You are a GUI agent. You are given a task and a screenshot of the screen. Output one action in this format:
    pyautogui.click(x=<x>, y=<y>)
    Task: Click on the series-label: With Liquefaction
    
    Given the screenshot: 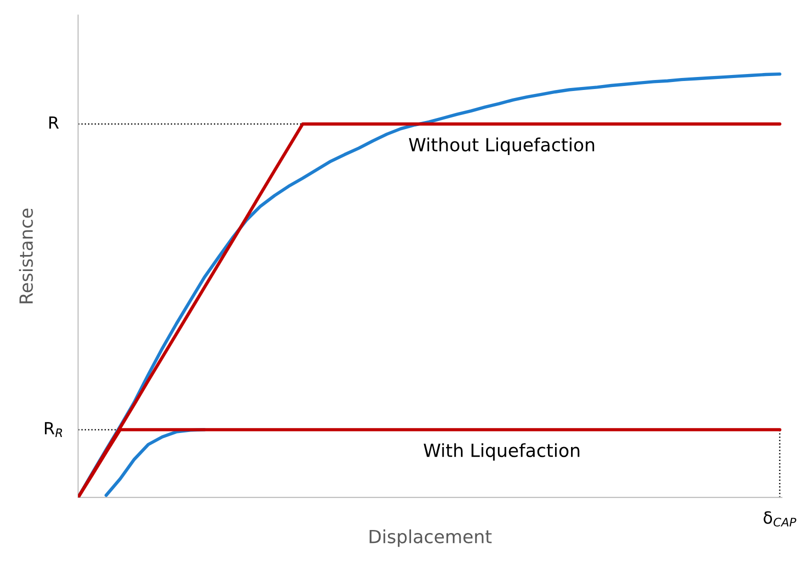 What is the action you would take?
    pyautogui.click(x=502, y=452)
    